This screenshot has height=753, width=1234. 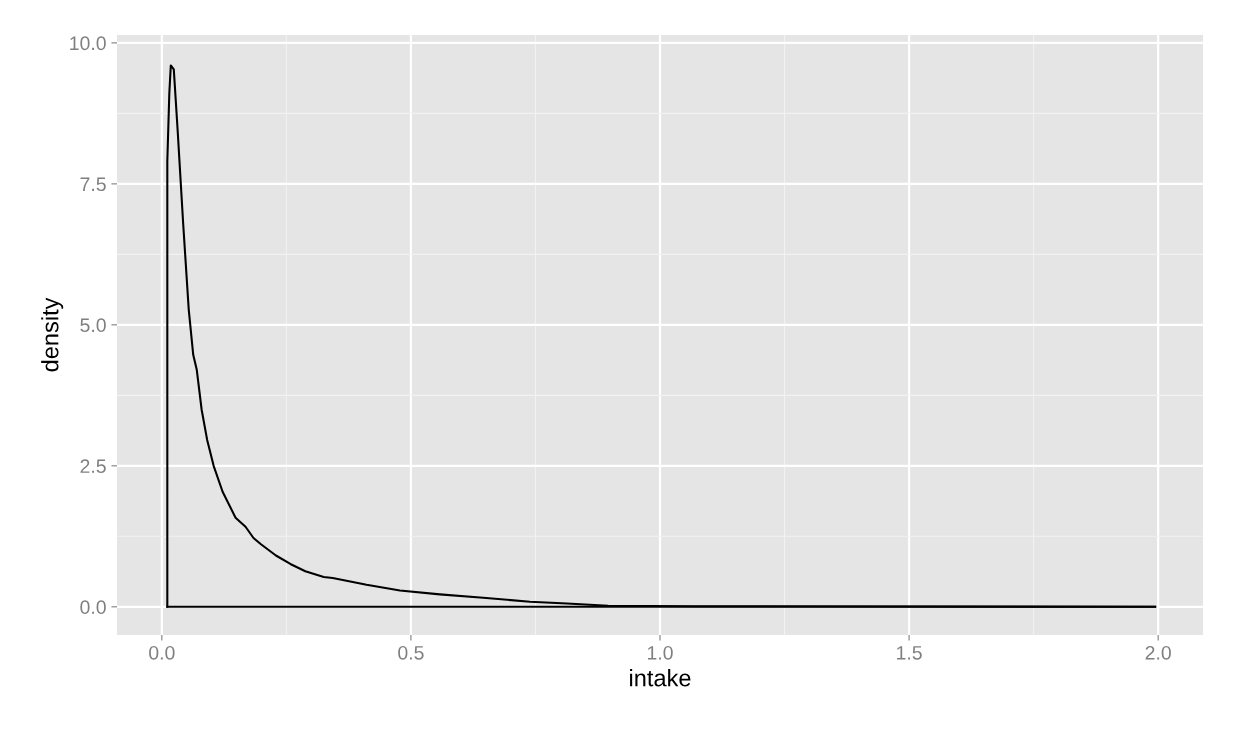 What do you see at coordinates (93, 607) in the screenshot?
I see `y-tick-label: 0.0` at bounding box center [93, 607].